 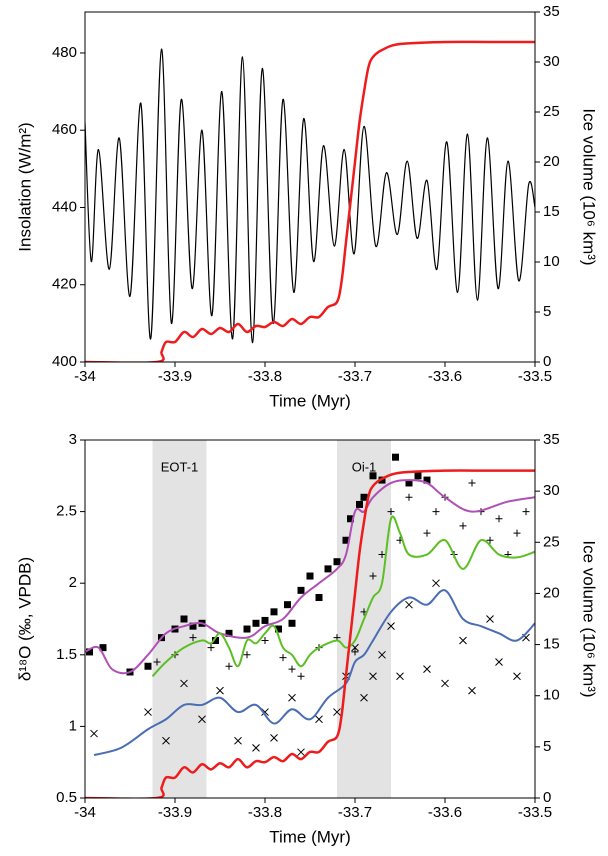 What do you see at coordinates (64, 206) in the screenshot?
I see `y-tick-label: 440` at bounding box center [64, 206].